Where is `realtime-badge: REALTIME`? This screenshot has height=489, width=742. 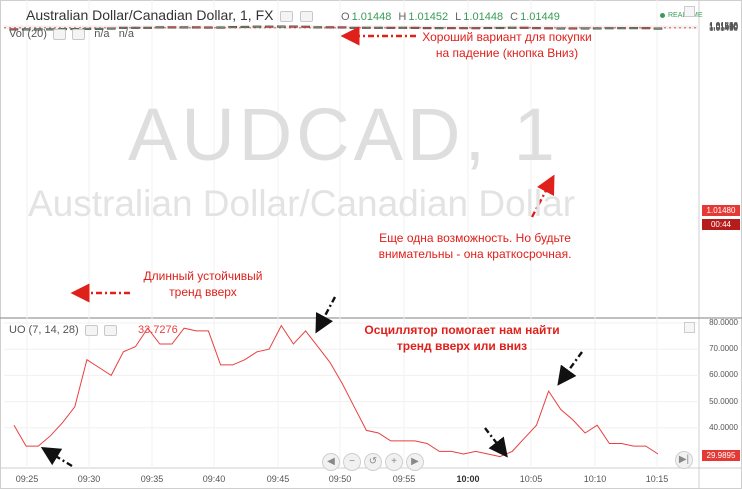 realtime-badge: REALTIME is located at coordinates (681, 15).